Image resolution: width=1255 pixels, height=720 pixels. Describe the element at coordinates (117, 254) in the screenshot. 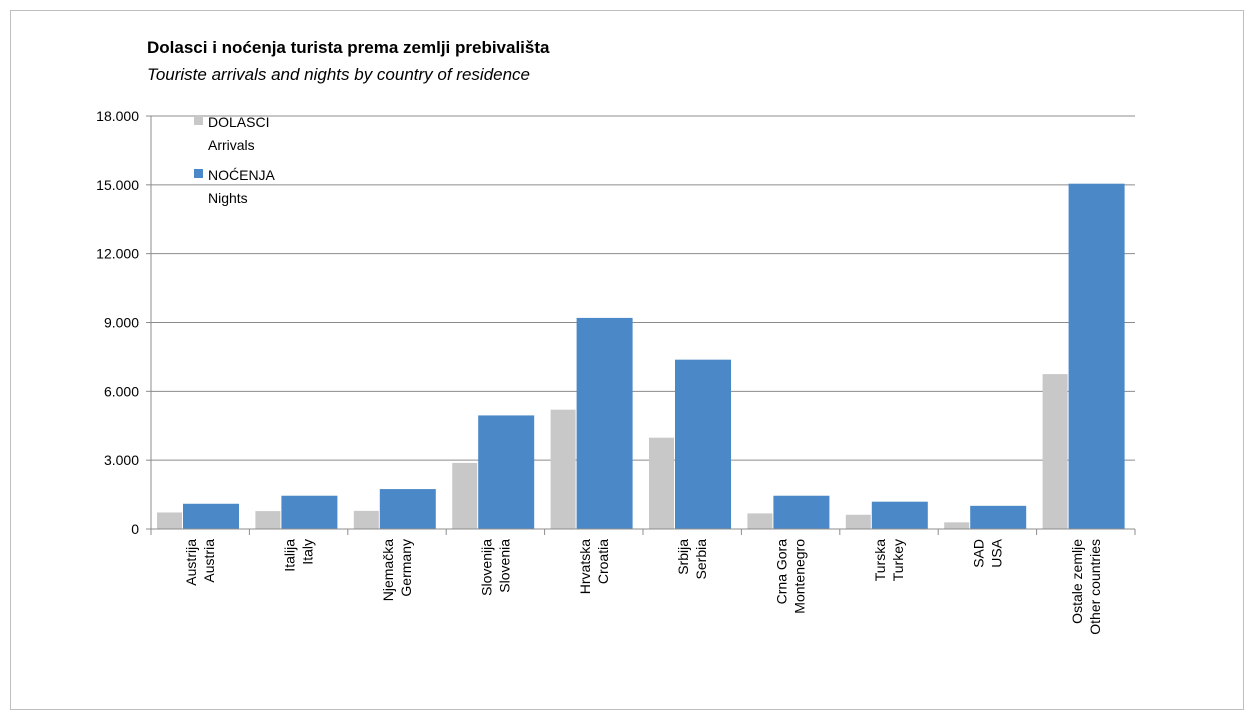

I see `y-tick-label: 12.000` at that location.